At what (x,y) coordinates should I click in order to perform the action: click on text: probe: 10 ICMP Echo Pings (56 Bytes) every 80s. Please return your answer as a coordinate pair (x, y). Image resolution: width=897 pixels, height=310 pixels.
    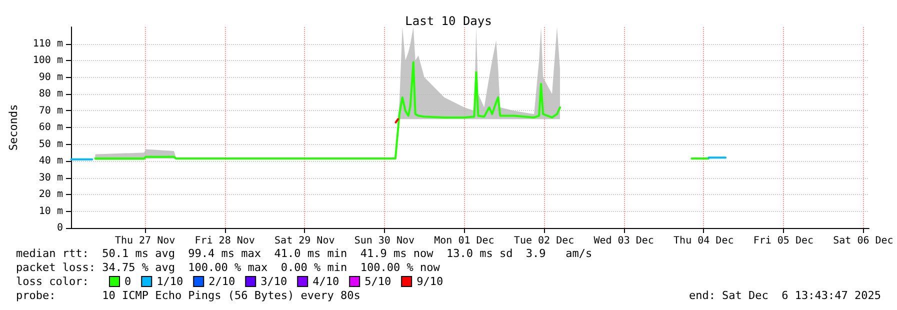
    Looking at the image, I should click on (188, 295).